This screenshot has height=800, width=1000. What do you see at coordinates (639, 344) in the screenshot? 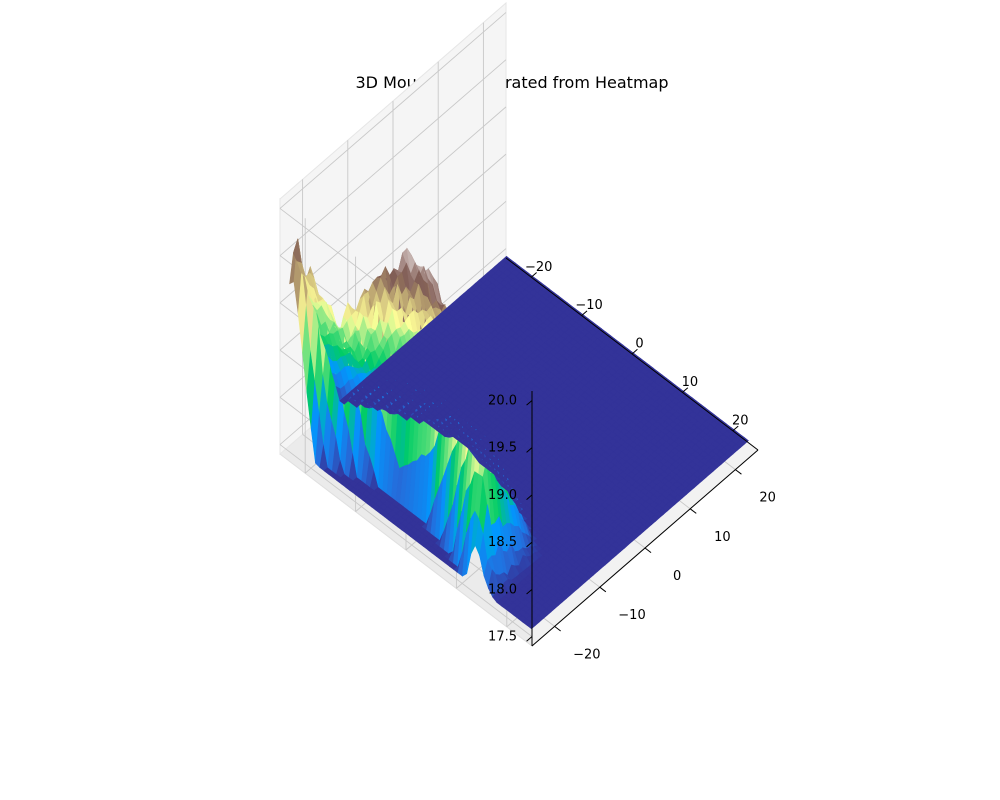
I see `y-tick-label: 0` at bounding box center [639, 344].